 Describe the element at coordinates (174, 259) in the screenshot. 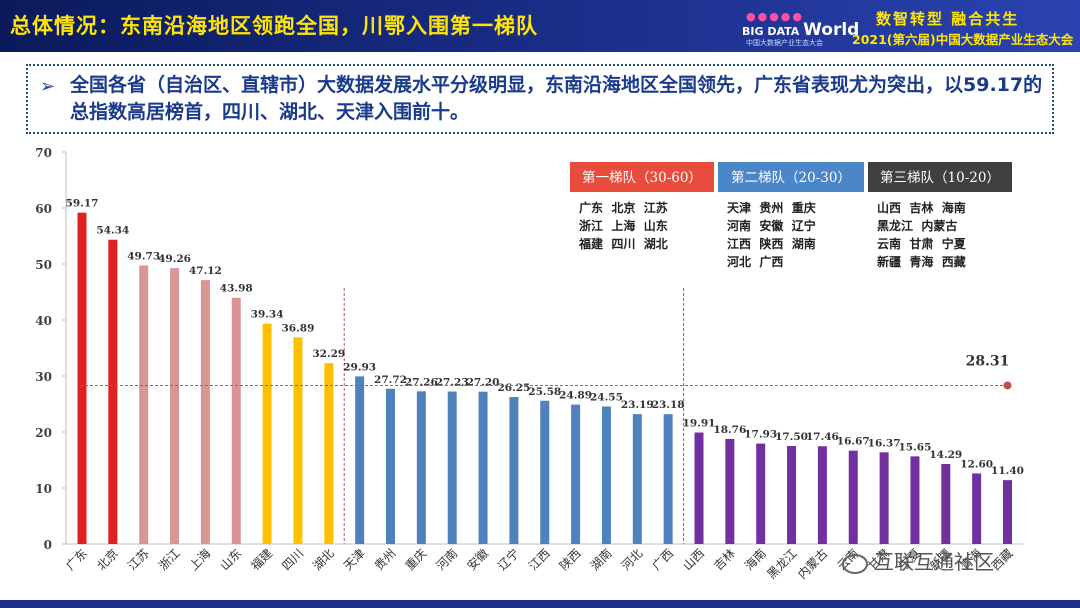

I see `value-label: 49.26` at that location.